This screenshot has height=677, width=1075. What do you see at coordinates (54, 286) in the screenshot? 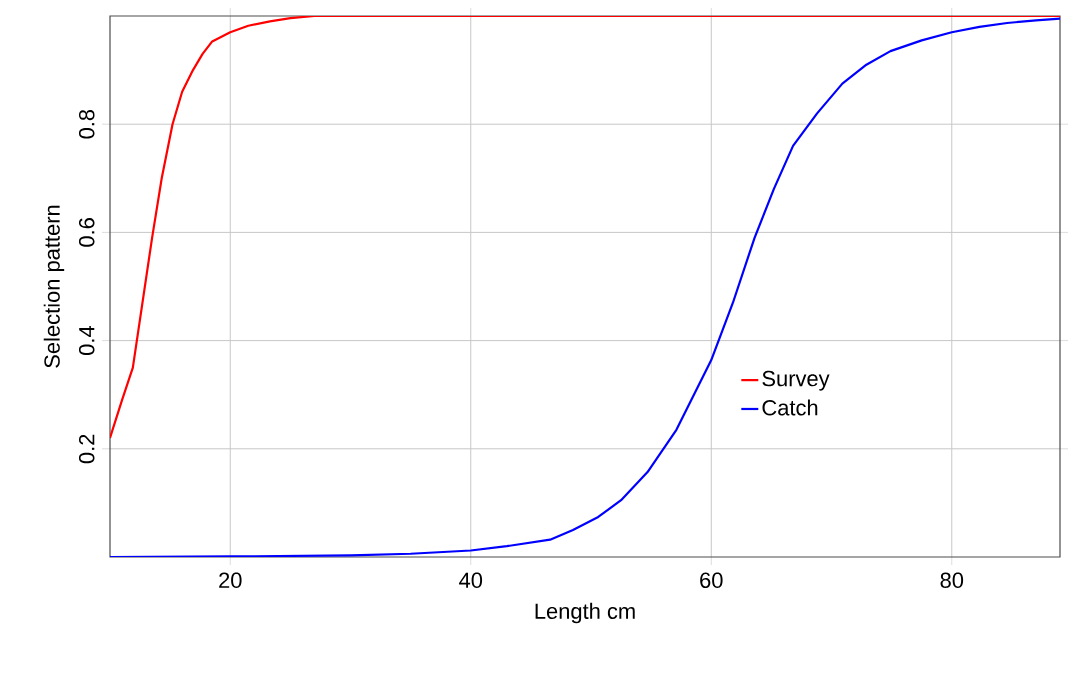
I see `y-axis-title: Selection pattern` at bounding box center [54, 286].